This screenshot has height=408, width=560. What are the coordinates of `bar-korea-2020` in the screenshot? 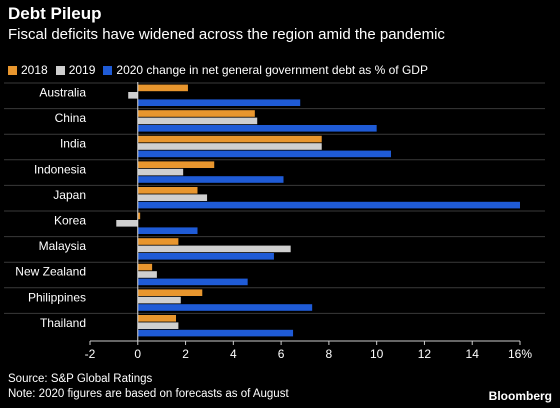 It's located at (167, 230).